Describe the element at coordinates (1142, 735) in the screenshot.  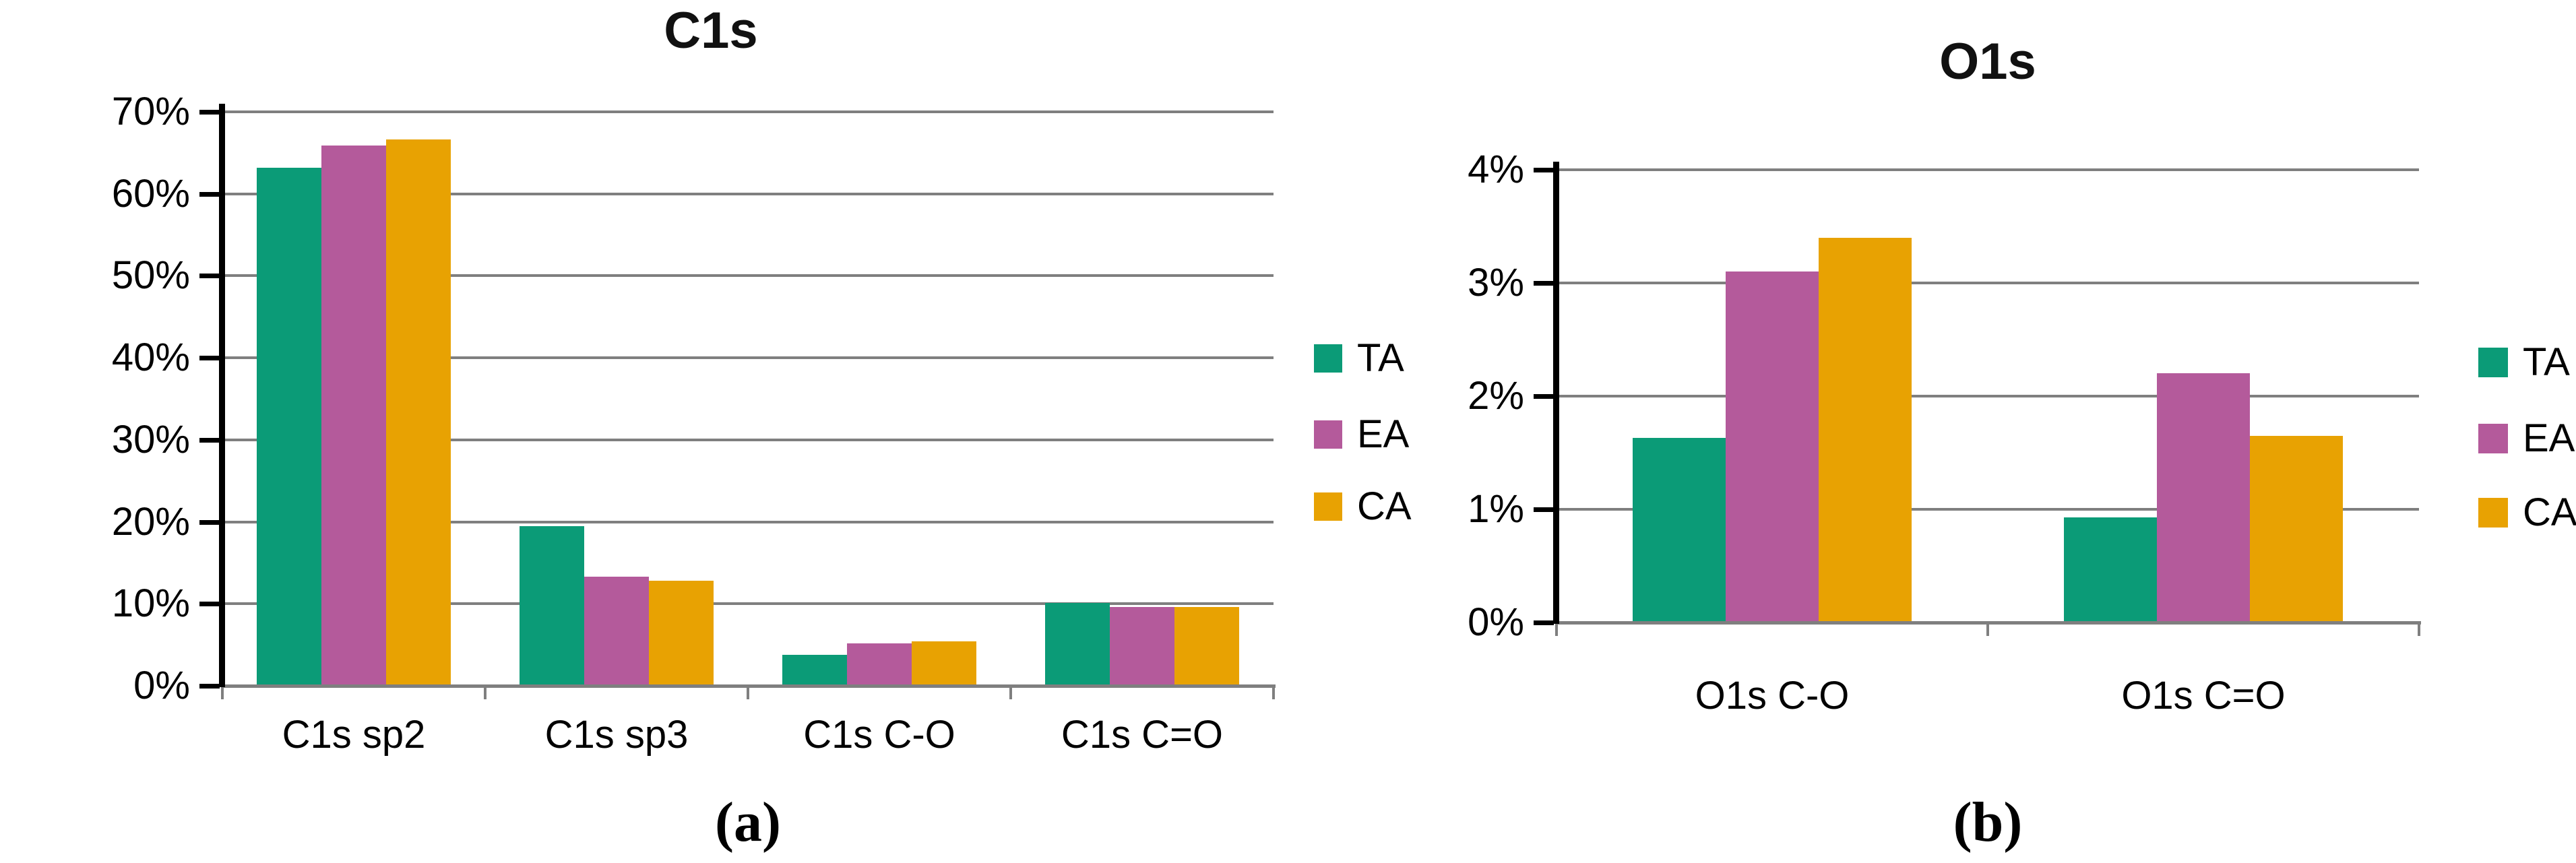
I see `x-axis-label: C1s C=O` at that location.